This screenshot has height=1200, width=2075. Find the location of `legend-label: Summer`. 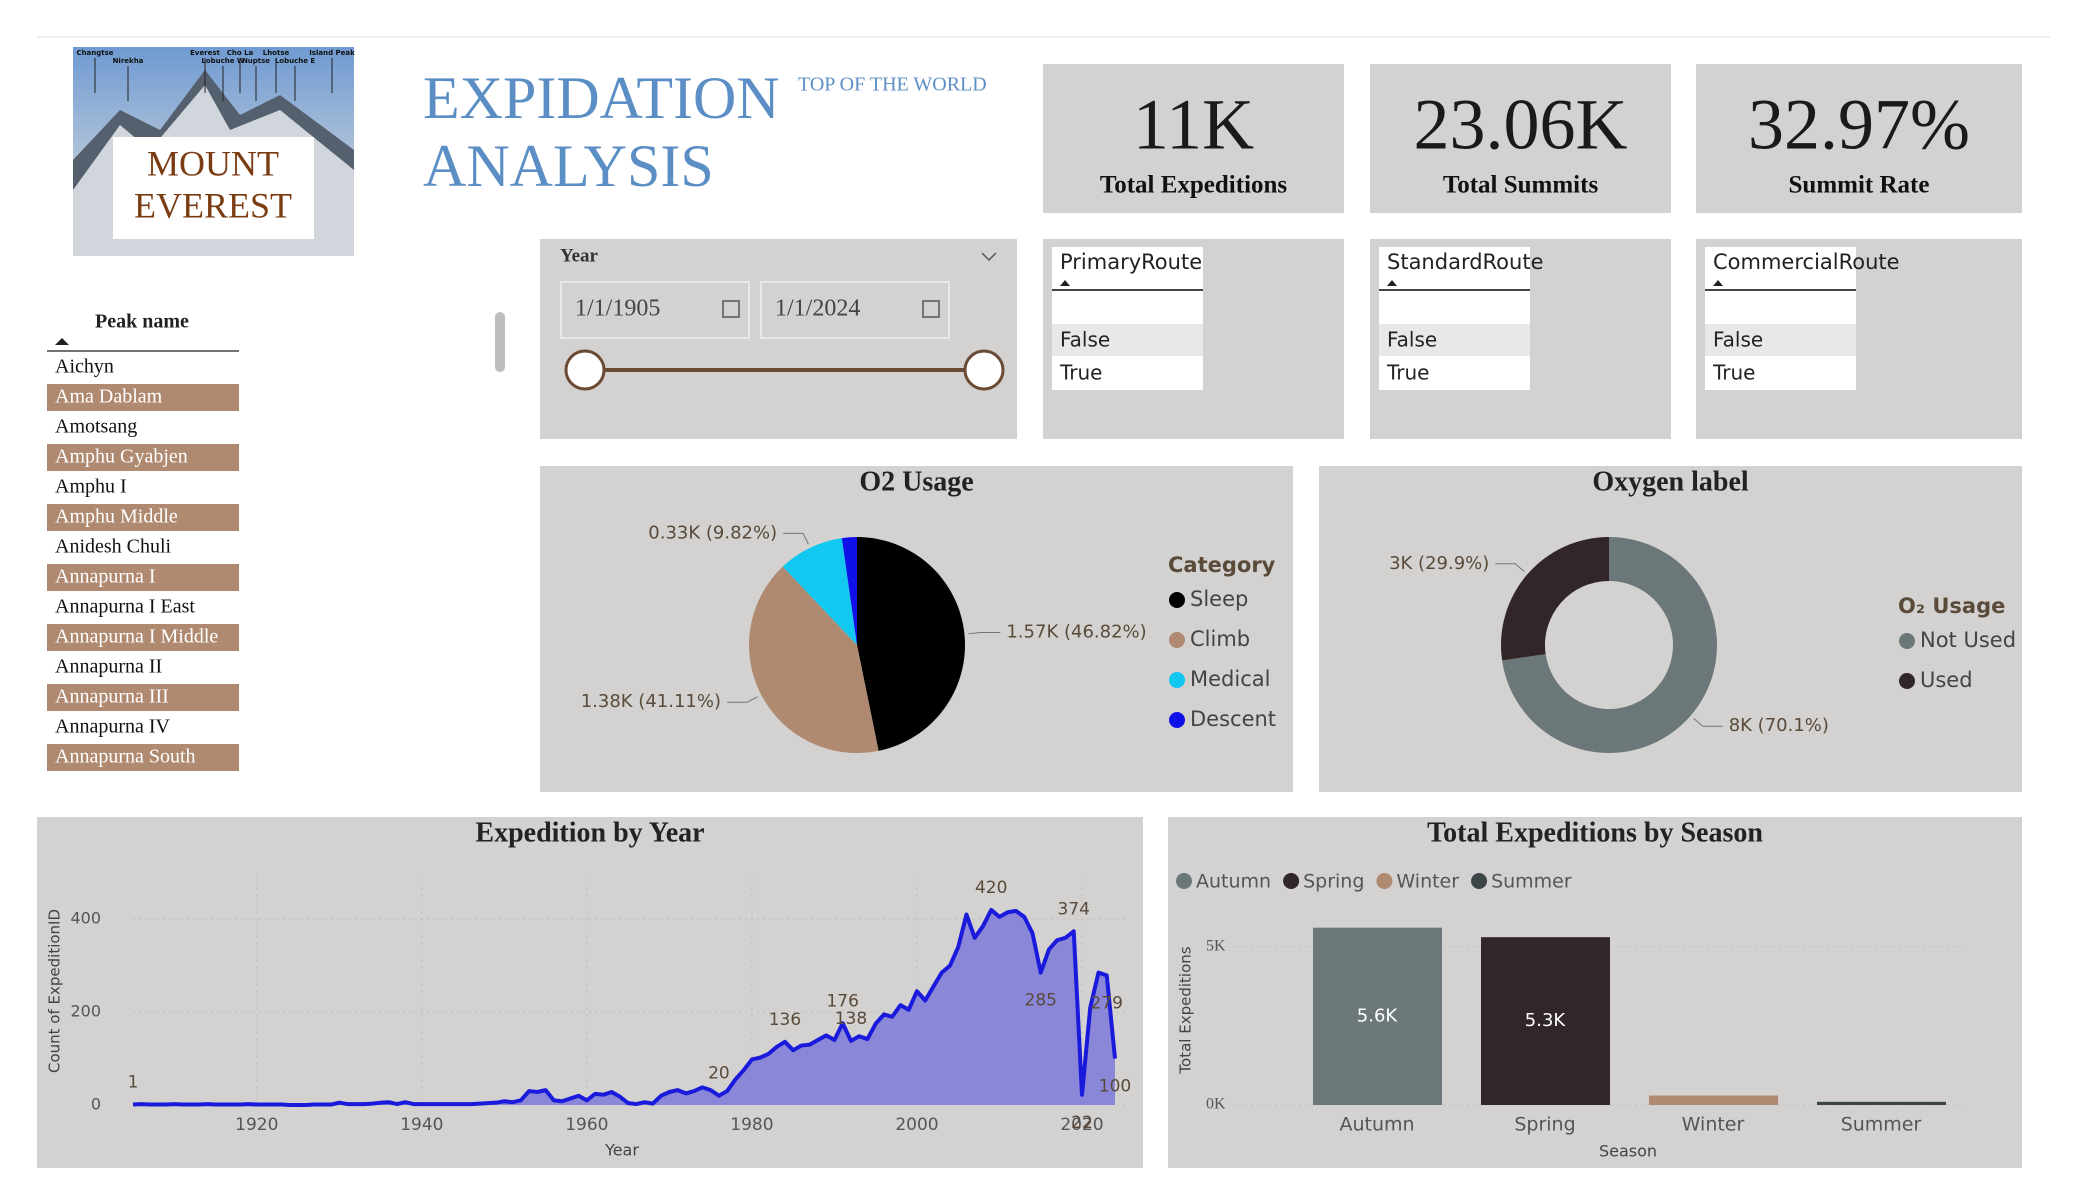

legend-label: Summer is located at coordinates (1531, 882).